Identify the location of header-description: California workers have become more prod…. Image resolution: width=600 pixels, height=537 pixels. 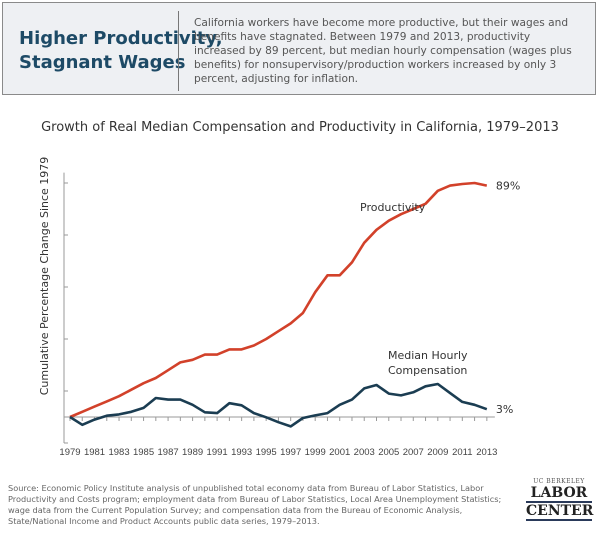
(383, 51).